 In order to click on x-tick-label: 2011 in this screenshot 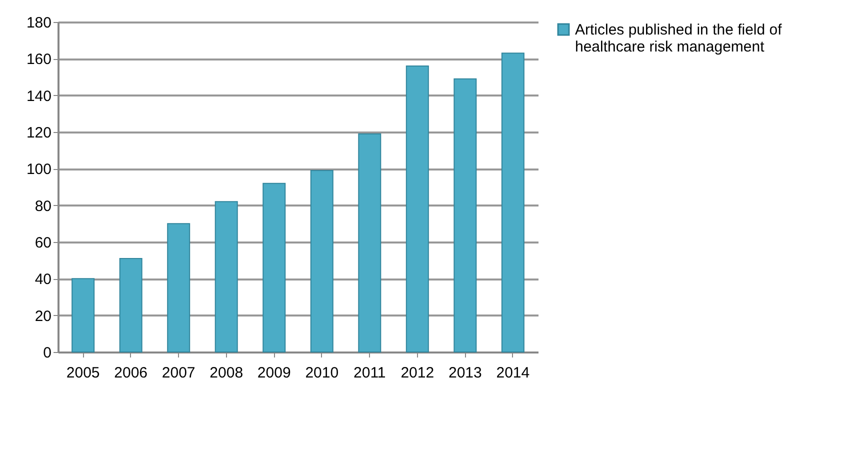, I will do `click(370, 373)`.